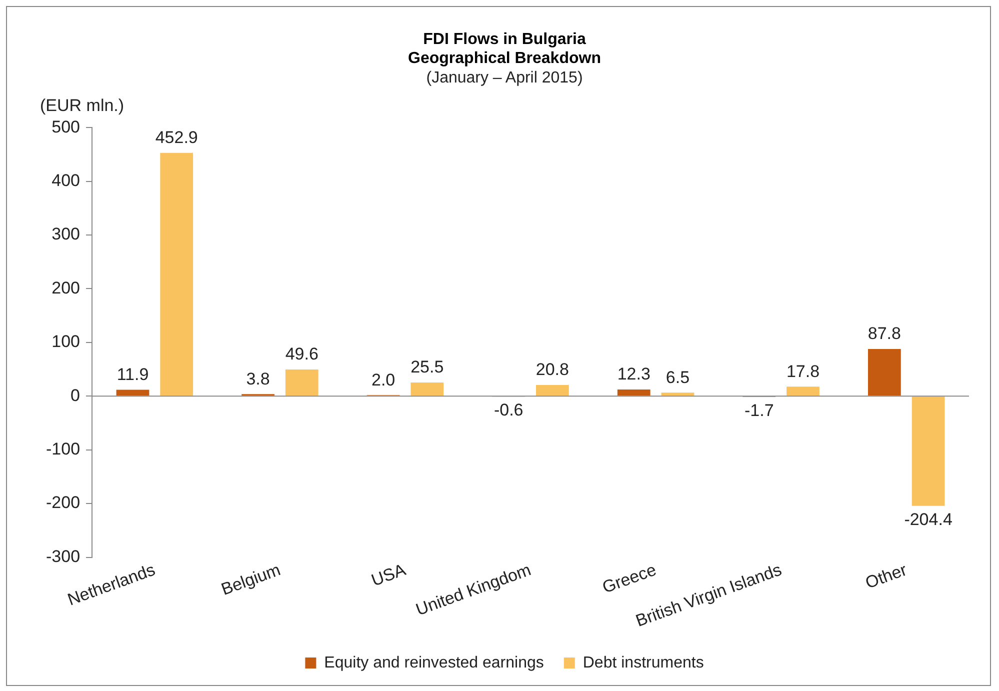 The width and height of the screenshot is (999, 691). Describe the element at coordinates (66, 234) in the screenshot. I see `y-tick-label: 300` at that location.